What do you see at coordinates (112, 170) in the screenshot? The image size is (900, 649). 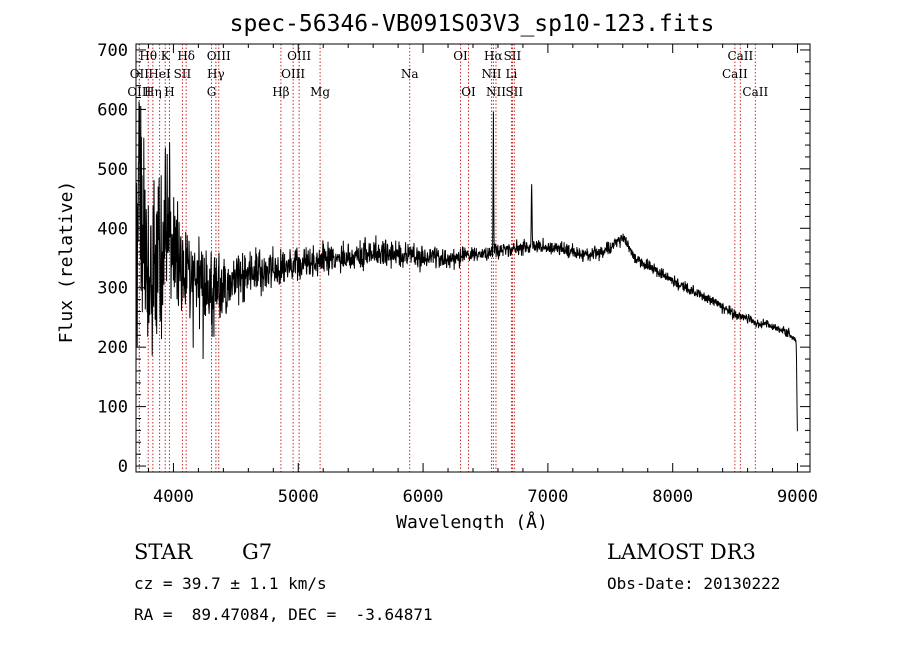 I see `y-tick-label: 500` at bounding box center [112, 170].